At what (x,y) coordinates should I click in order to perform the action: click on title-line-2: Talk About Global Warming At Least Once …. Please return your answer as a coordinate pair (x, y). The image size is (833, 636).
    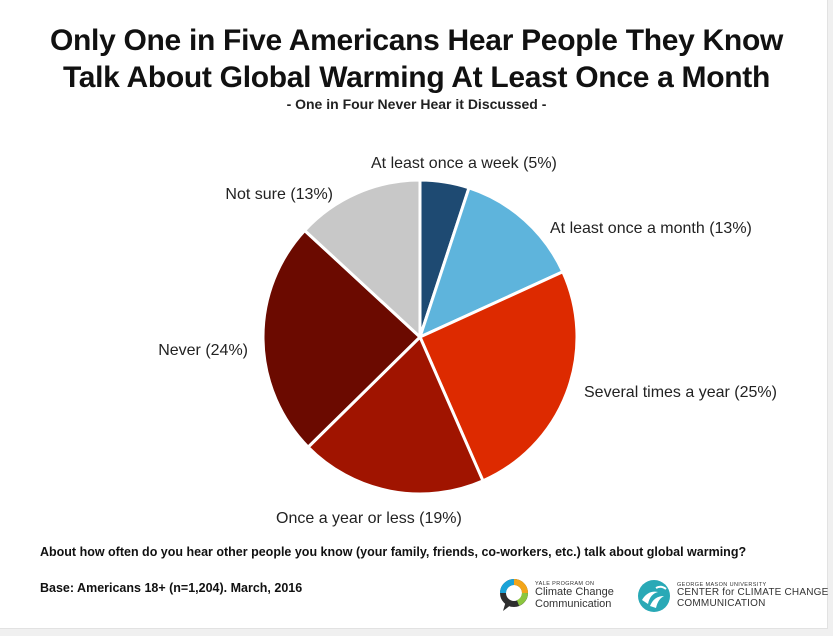
    Looking at the image, I should click on (416, 77).